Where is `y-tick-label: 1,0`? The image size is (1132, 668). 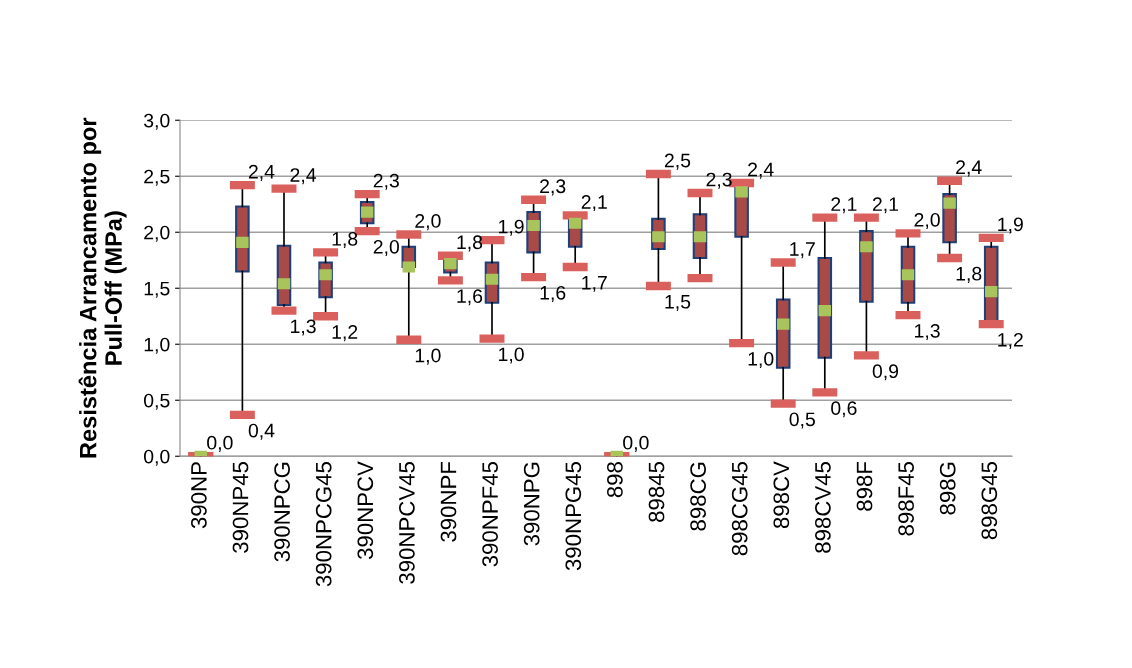 y-tick-label: 1,0 is located at coordinates (157, 345).